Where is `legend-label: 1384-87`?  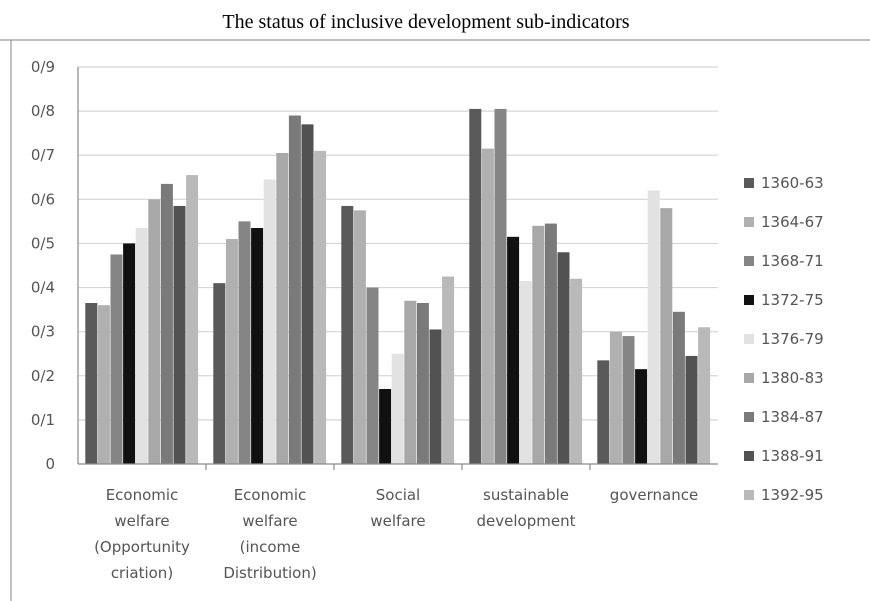 legend-label: 1384-87 is located at coordinates (792, 417).